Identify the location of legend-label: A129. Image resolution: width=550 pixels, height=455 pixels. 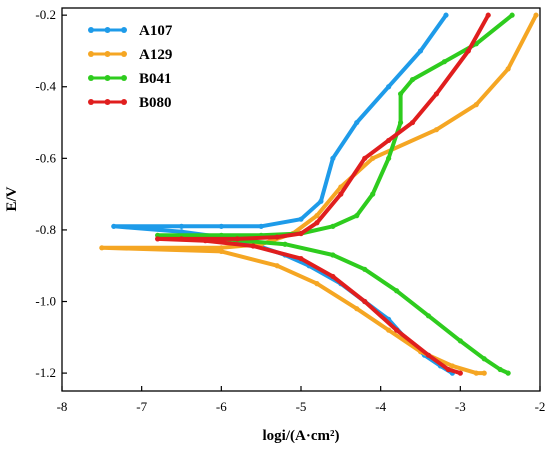
(155, 55).